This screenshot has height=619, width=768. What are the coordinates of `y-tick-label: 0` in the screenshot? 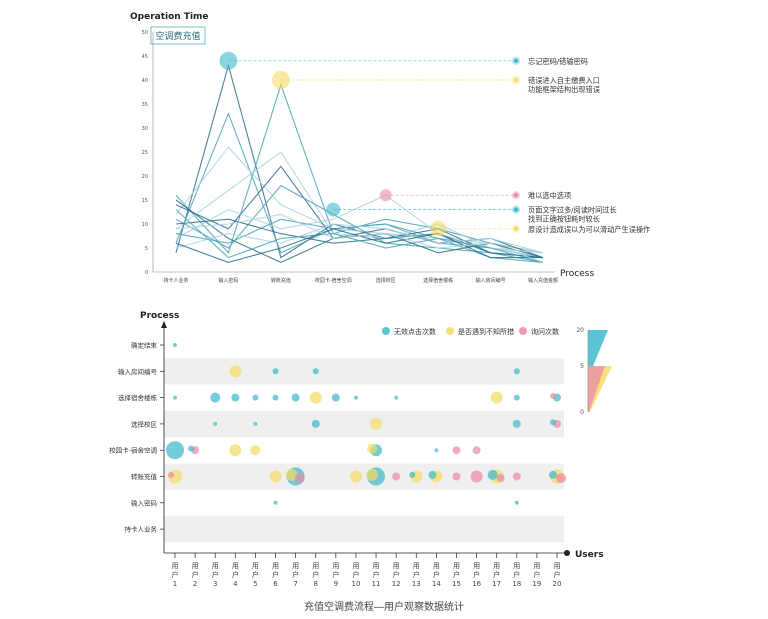 It's located at (146, 273).